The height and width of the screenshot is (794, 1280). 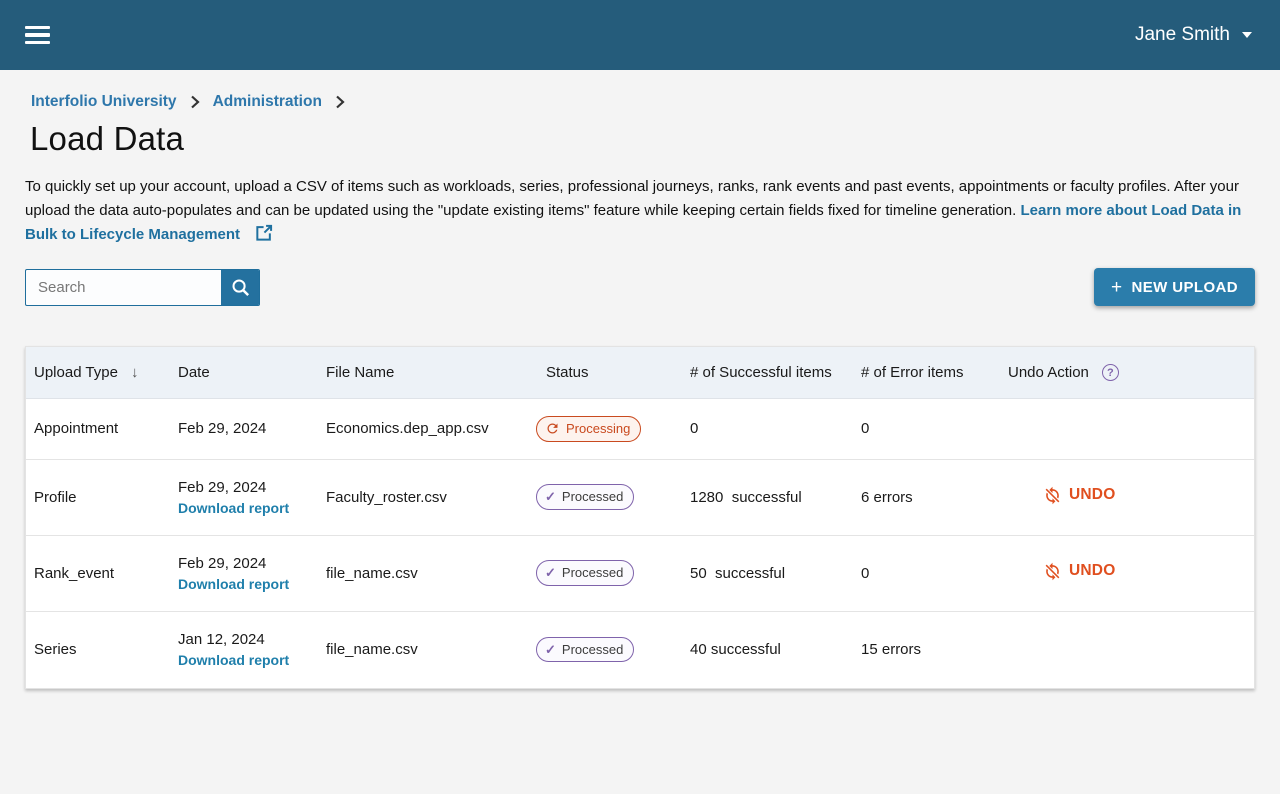 I want to click on header-file-name: File Name, so click(x=360, y=372).